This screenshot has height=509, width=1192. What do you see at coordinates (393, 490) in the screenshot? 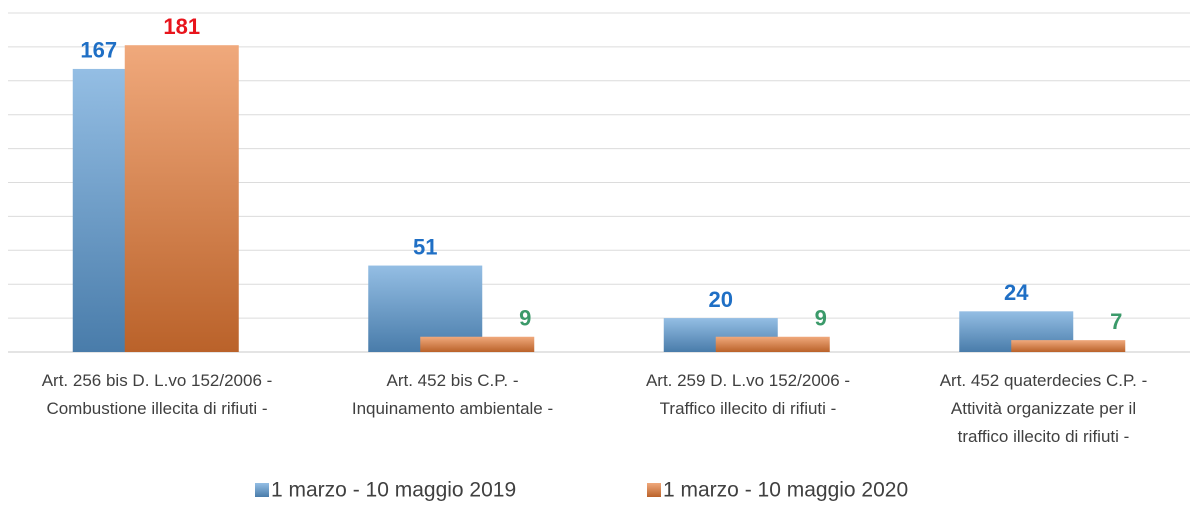
I see `legend-label: 1 marzo - 10 maggio 2019` at bounding box center [393, 490].